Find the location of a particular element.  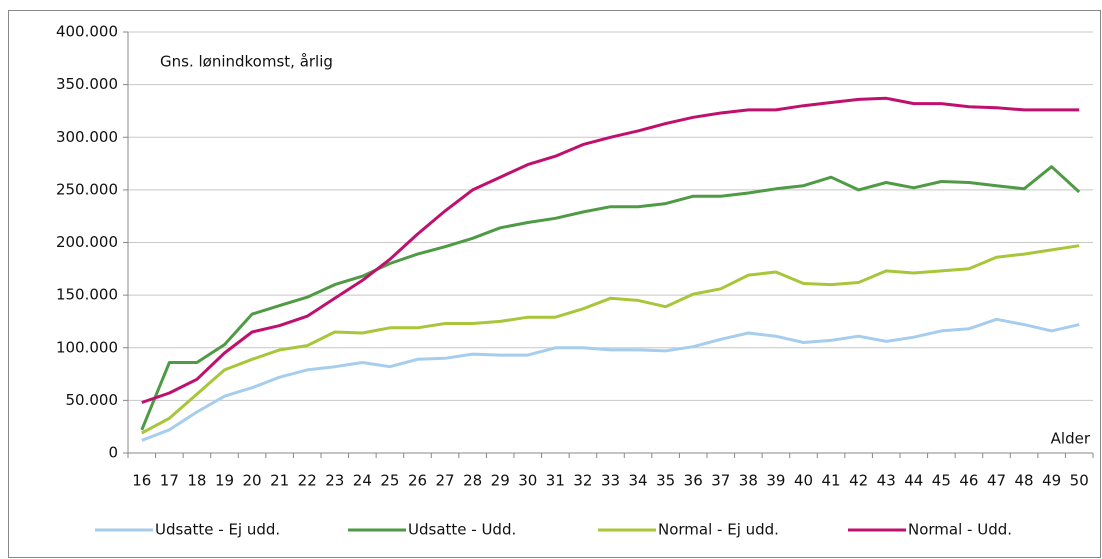

x-tick-label: 25 is located at coordinates (389, 481).